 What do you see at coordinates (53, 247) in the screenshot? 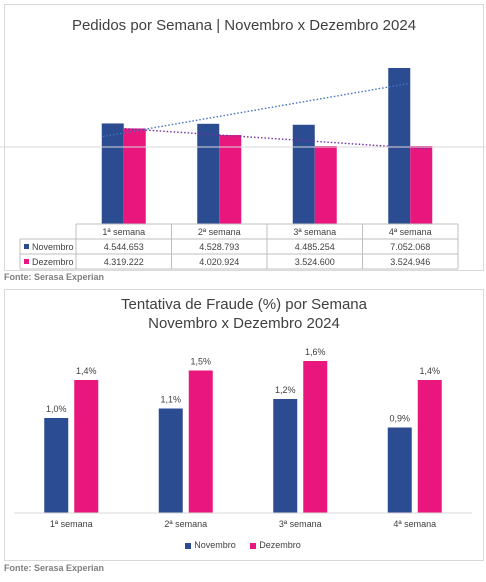
I see `table-series-label-novembro: Novembro` at bounding box center [53, 247].